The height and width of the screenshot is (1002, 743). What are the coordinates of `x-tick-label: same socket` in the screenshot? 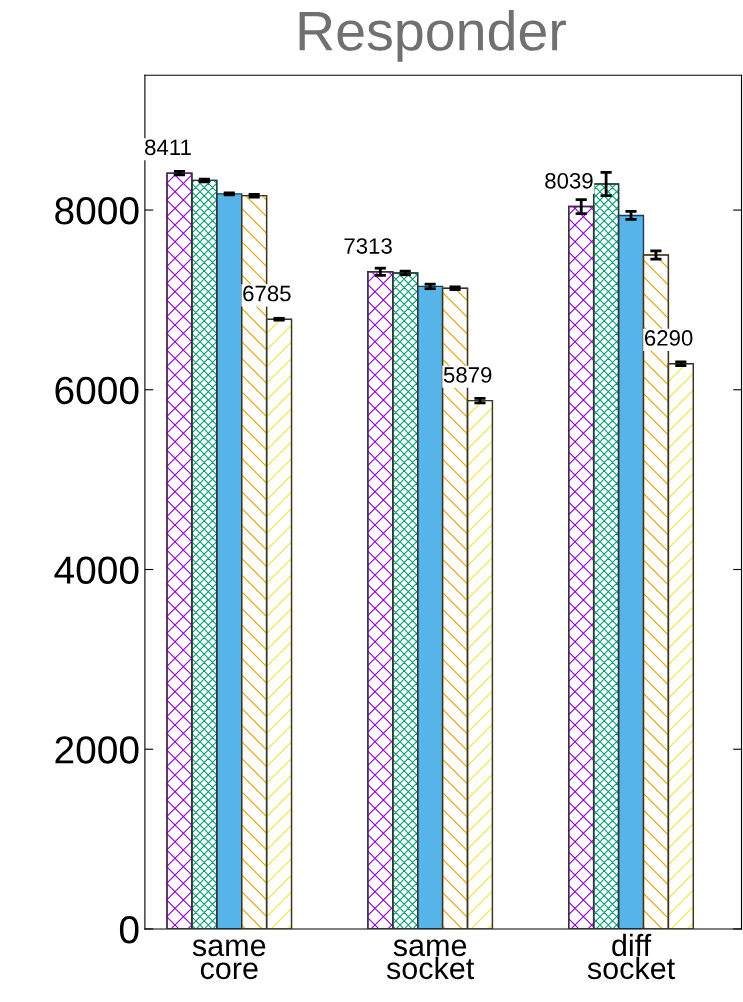 It's located at (430, 959).